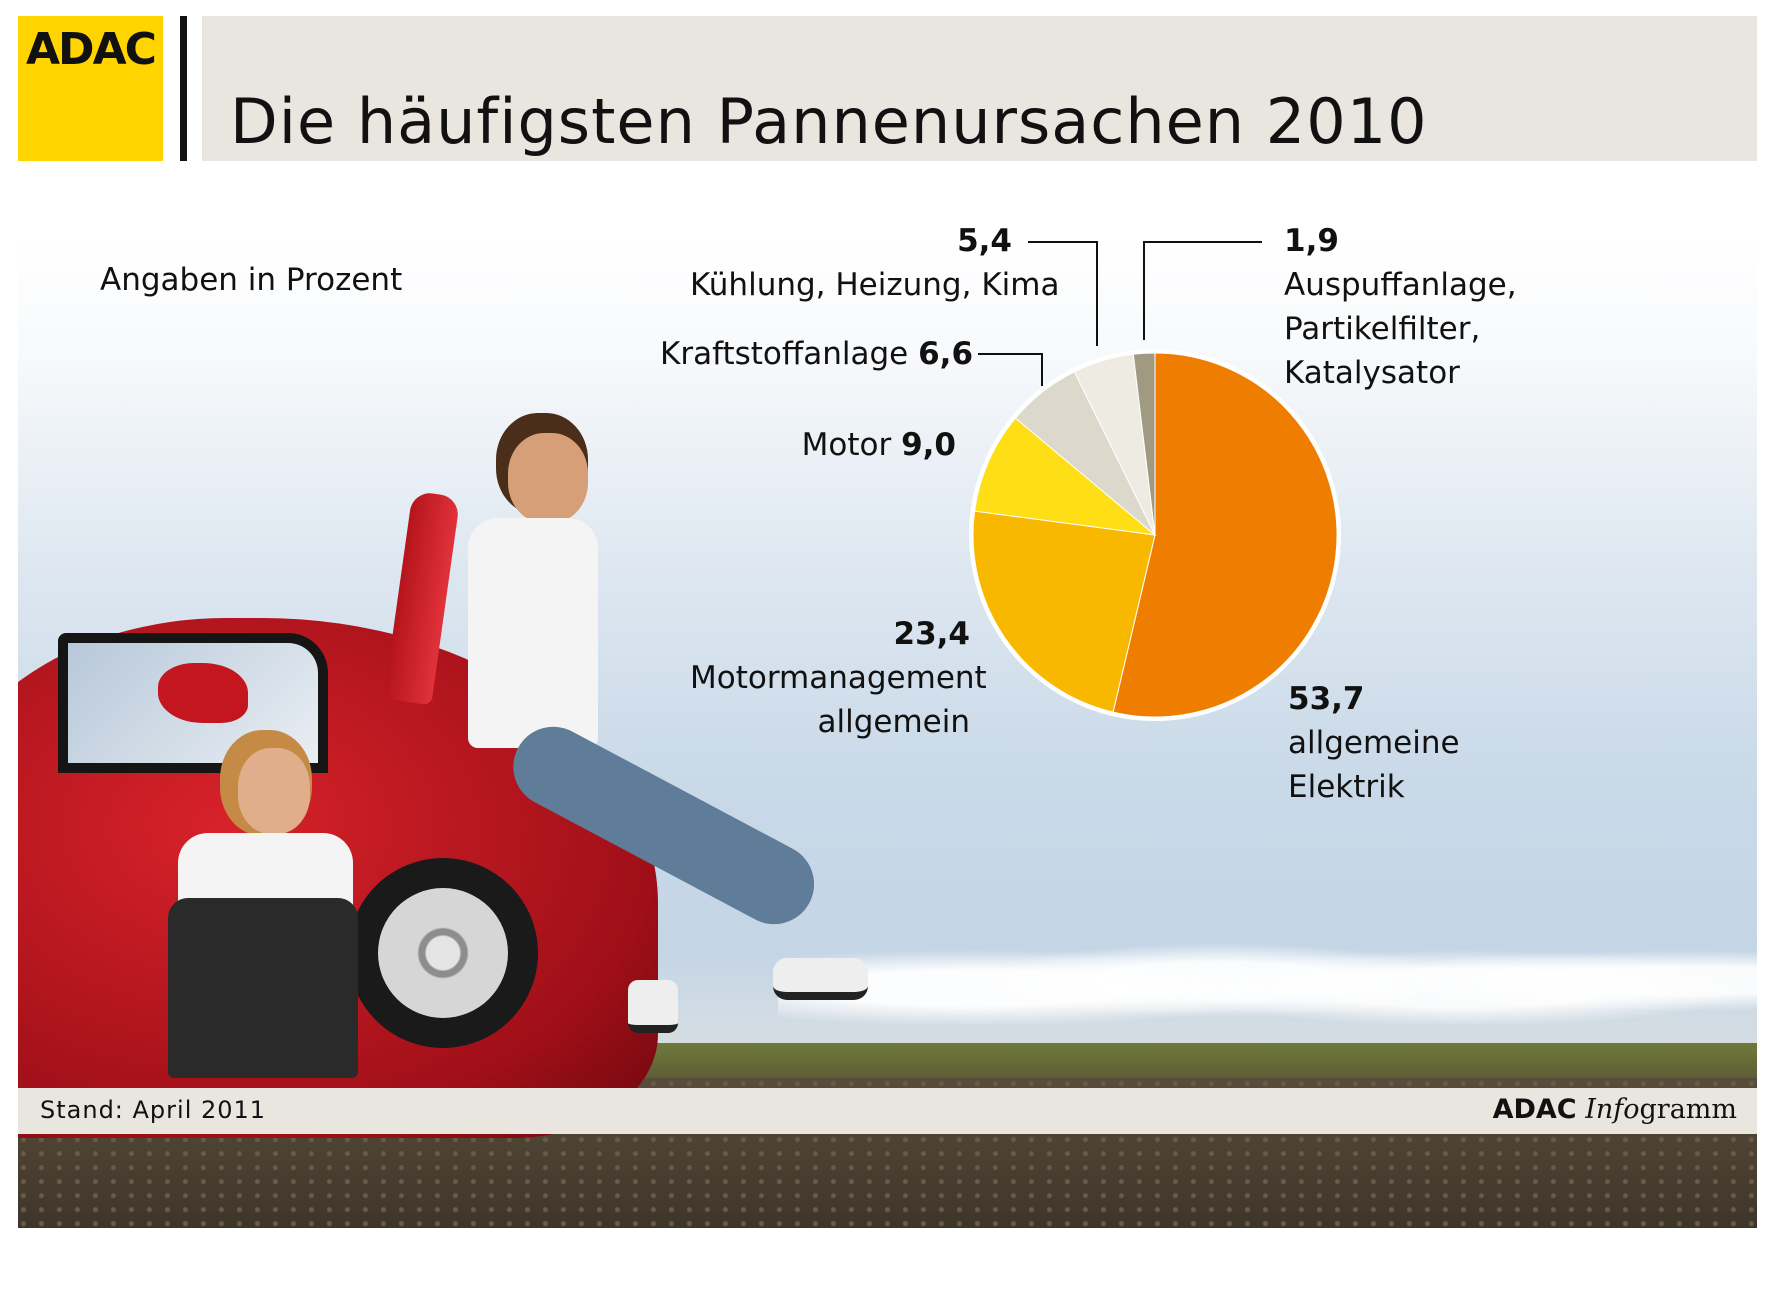  Describe the element at coordinates (928, 445) in the screenshot. I see `value-motor: 9,0` at that location.